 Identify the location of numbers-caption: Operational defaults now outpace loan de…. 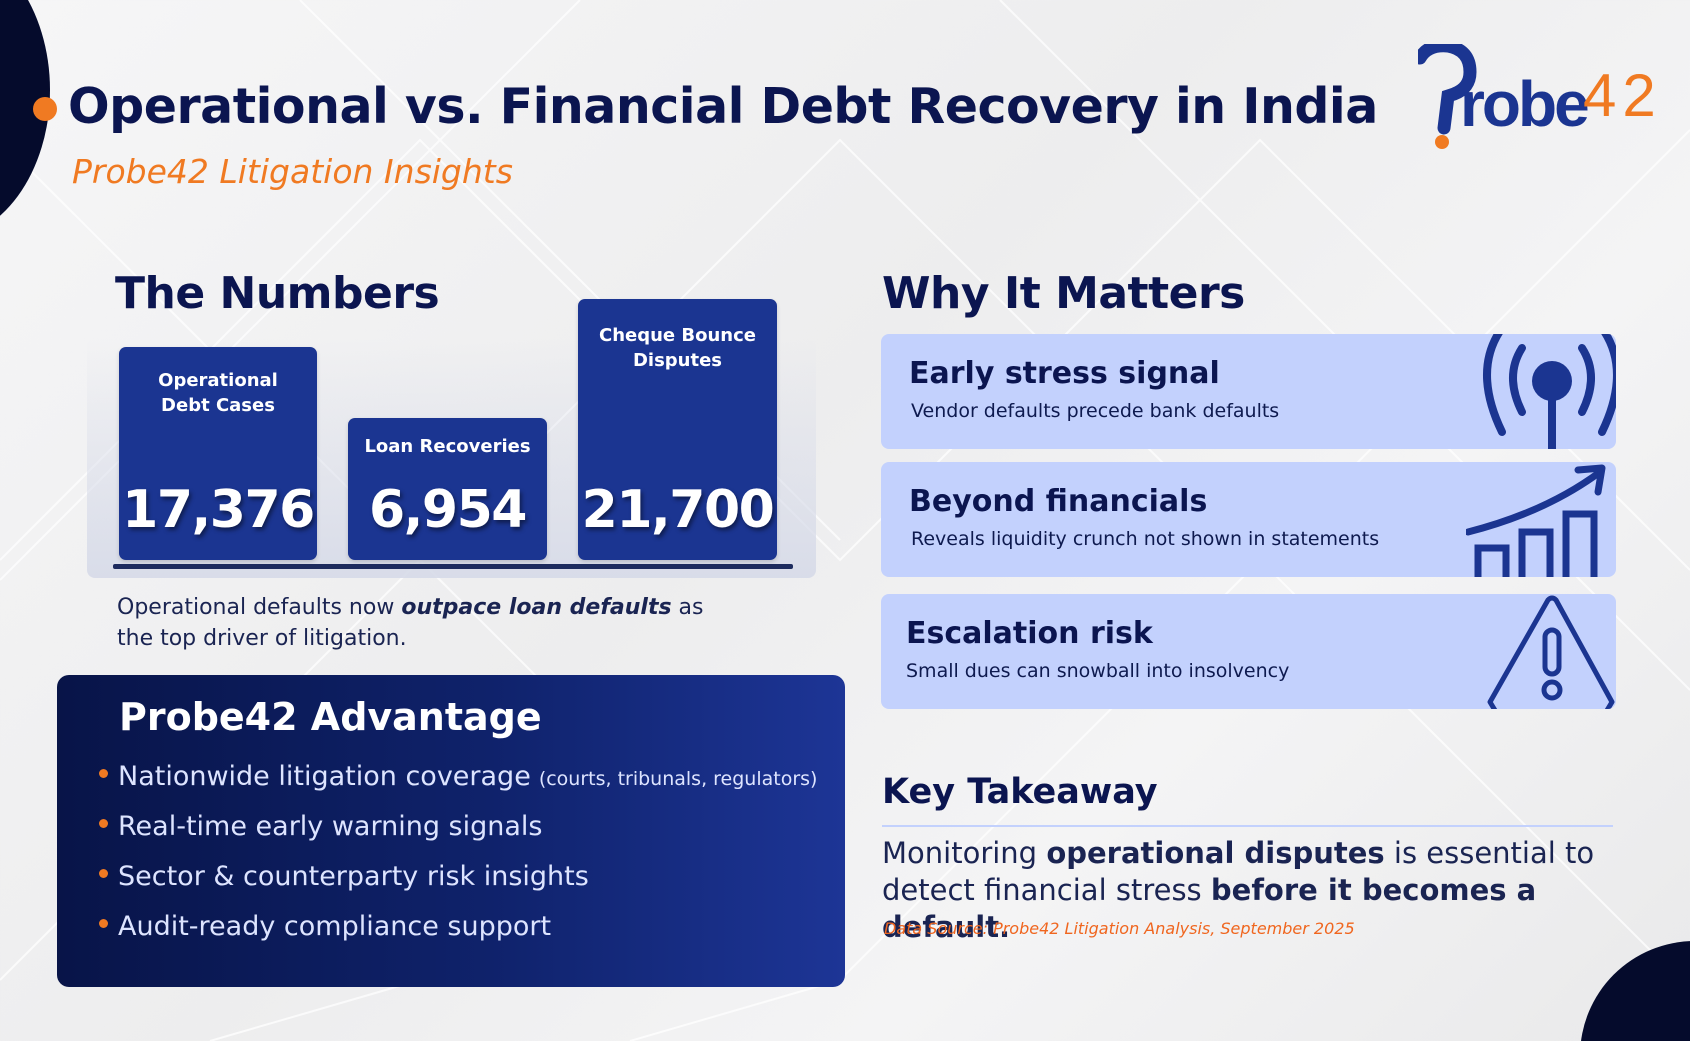
(410, 623).